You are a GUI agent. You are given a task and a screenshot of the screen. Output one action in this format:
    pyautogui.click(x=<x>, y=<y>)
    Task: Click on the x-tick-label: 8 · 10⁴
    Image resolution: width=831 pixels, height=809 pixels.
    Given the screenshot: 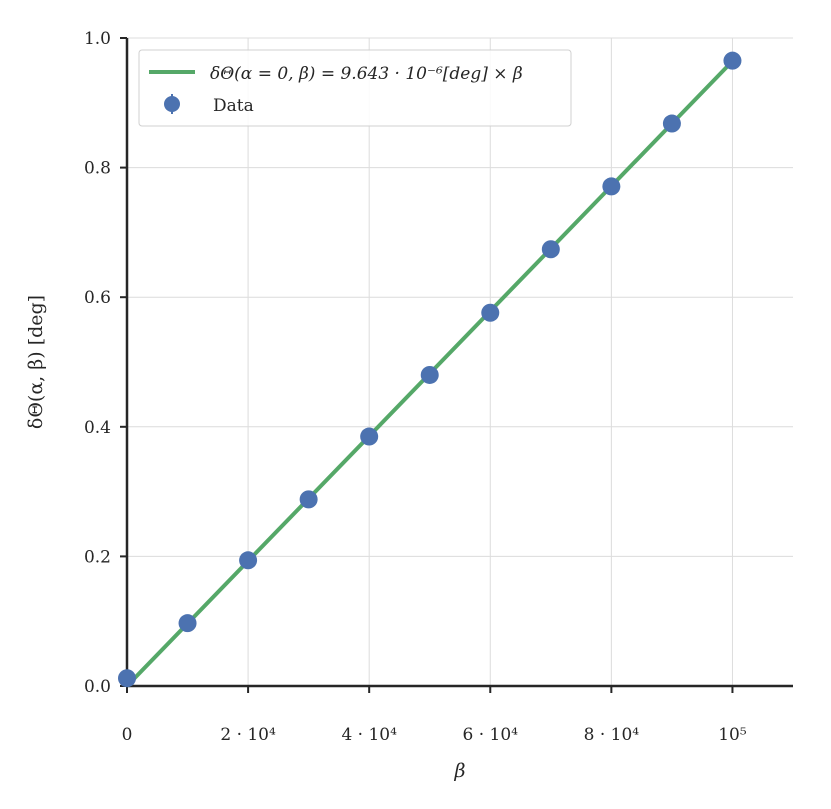 What is the action you would take?
    pyautogui.click(x=612, y=735)
    